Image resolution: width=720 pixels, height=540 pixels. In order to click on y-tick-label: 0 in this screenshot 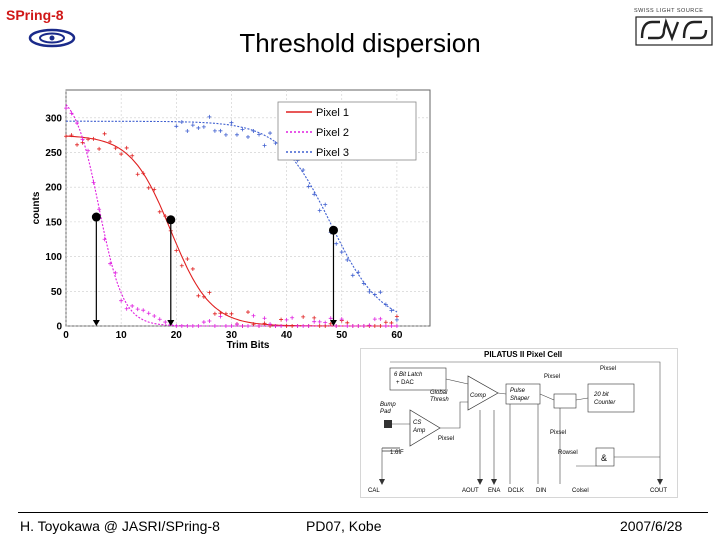, I will do `click(59, 327)`.